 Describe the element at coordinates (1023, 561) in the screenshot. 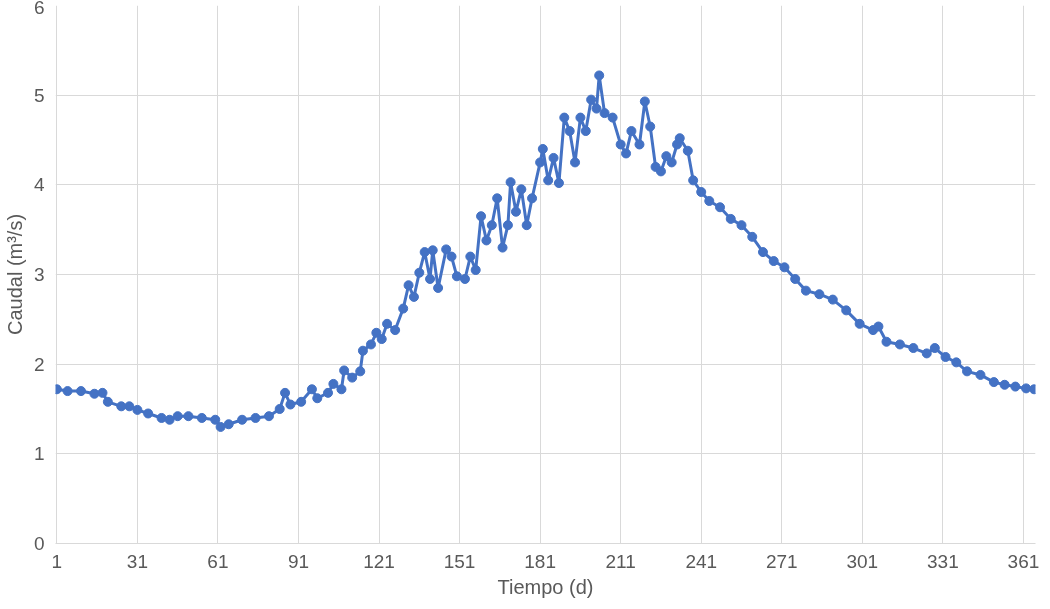

I see `x-tick-label: 361` at that location.